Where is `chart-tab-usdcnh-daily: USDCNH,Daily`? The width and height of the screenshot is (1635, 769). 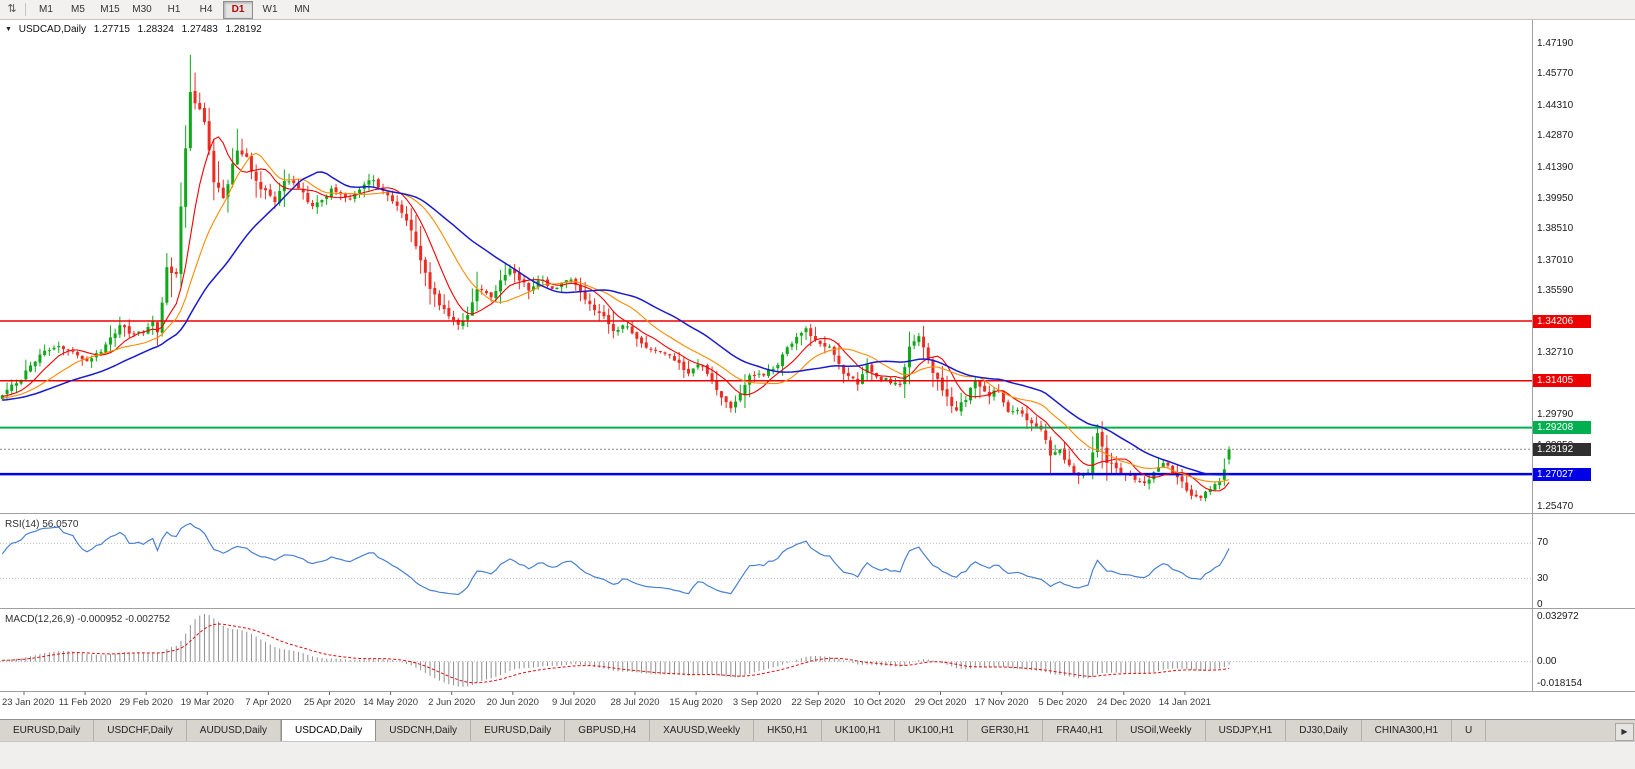
chart-tab-usdcnh-daily: USDCNH,Daily is located at coordinates (424, 730).